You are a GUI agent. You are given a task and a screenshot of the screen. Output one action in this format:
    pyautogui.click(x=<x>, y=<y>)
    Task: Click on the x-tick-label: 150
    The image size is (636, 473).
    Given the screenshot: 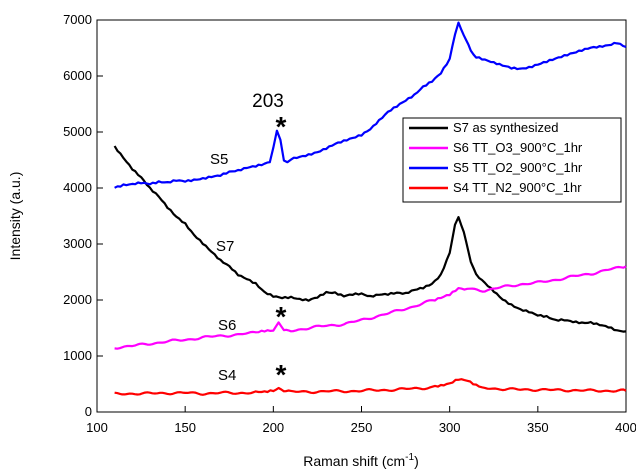 What is the action you would take?
    pyautogui.click(x=185, y=427)
    